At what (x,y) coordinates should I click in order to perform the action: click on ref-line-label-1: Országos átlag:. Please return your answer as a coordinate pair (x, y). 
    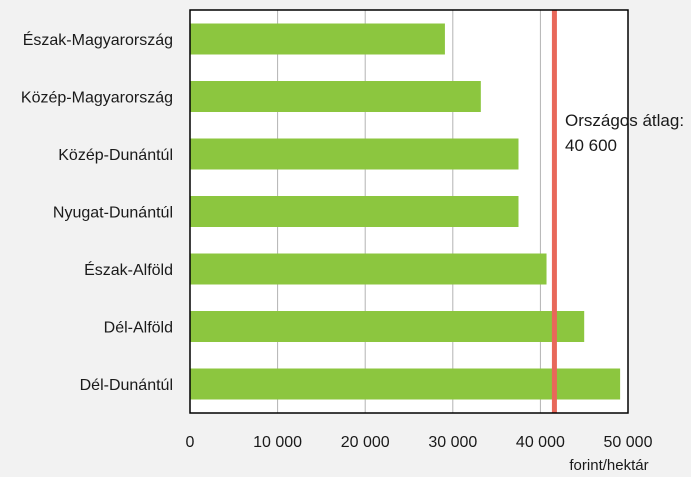
    Looking at the image, I should click on (624, 120).